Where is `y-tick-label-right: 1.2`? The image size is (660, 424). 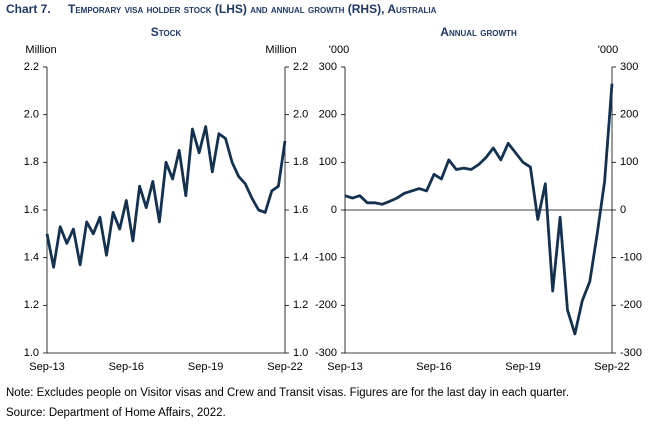 y-tick-label-right: 1.2 is located at coordinates (300, 305).